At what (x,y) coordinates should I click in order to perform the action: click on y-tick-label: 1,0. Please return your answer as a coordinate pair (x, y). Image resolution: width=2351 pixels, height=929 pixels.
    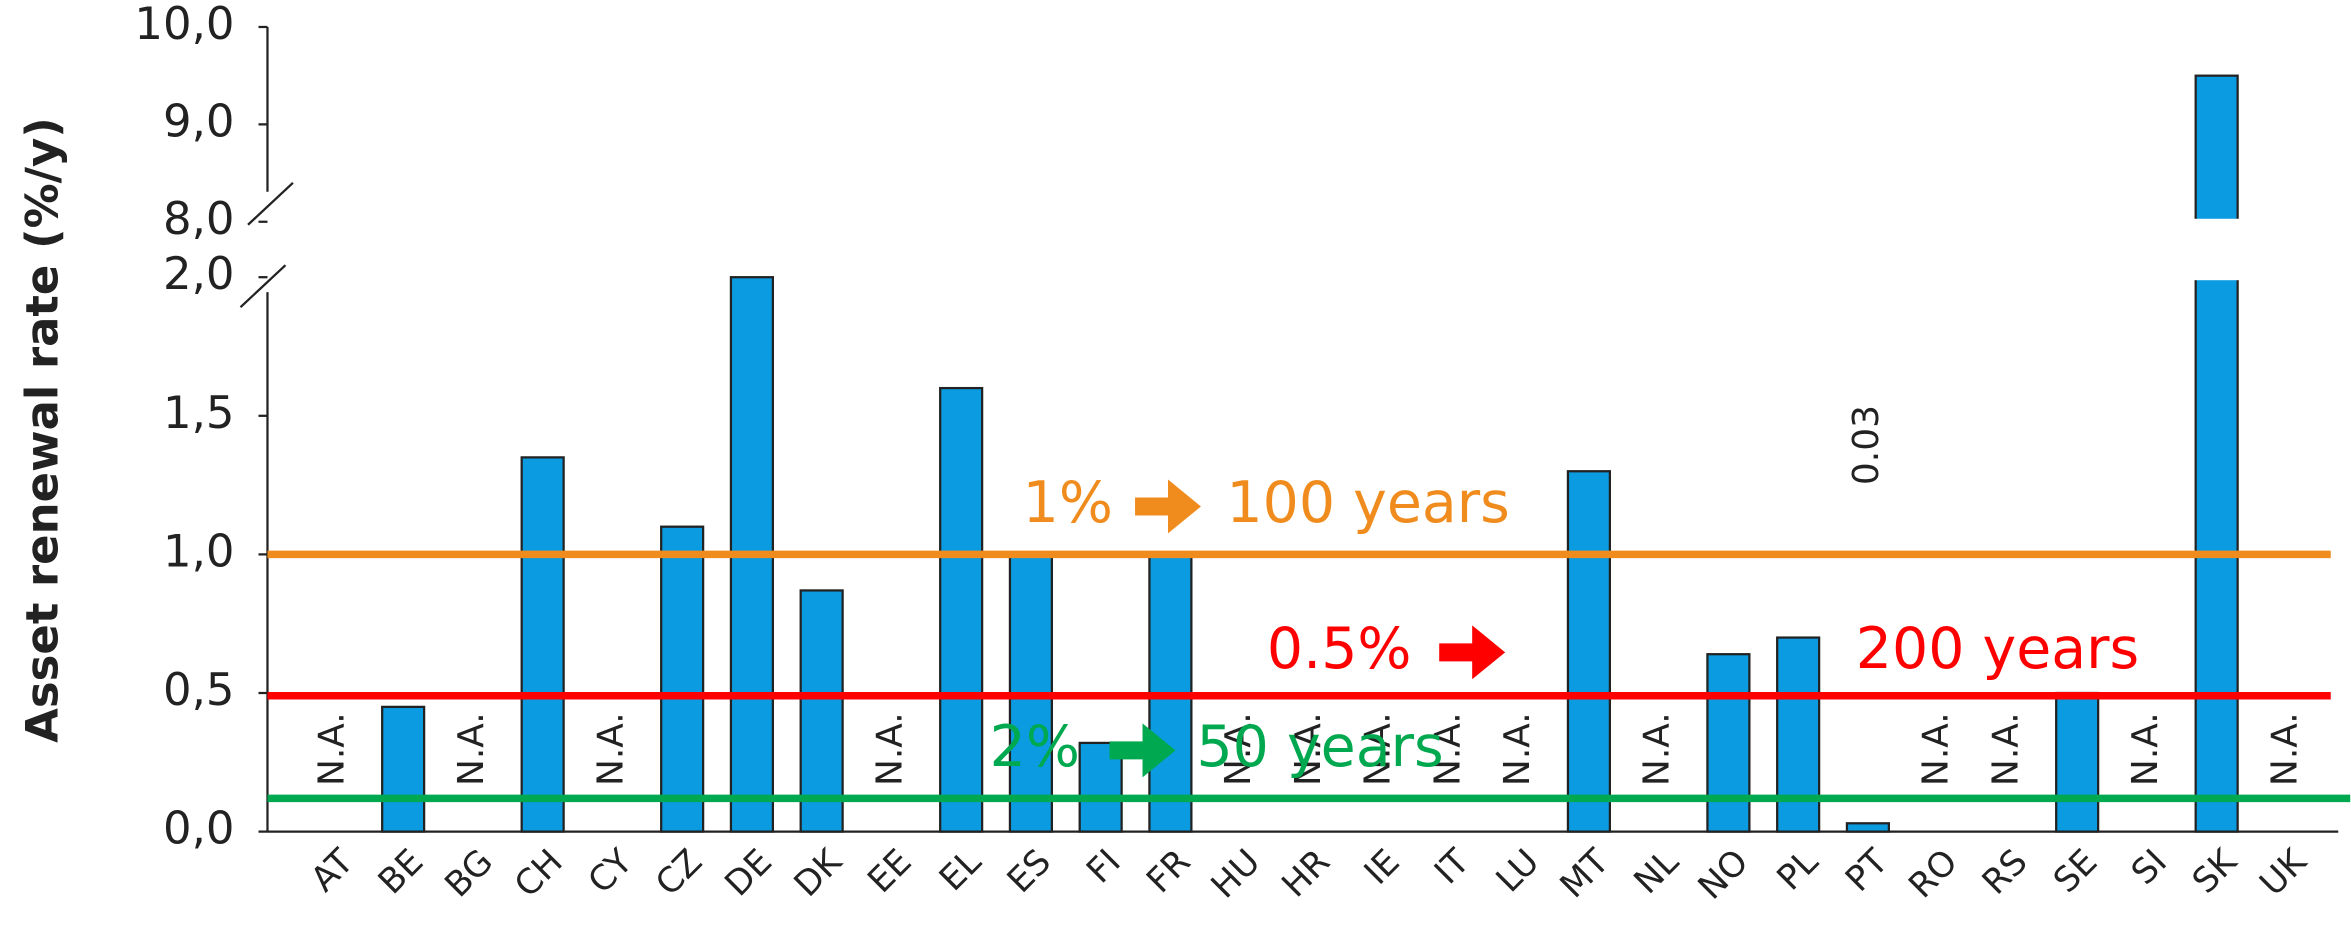
    Looking at the image, I should click on (198, 550).